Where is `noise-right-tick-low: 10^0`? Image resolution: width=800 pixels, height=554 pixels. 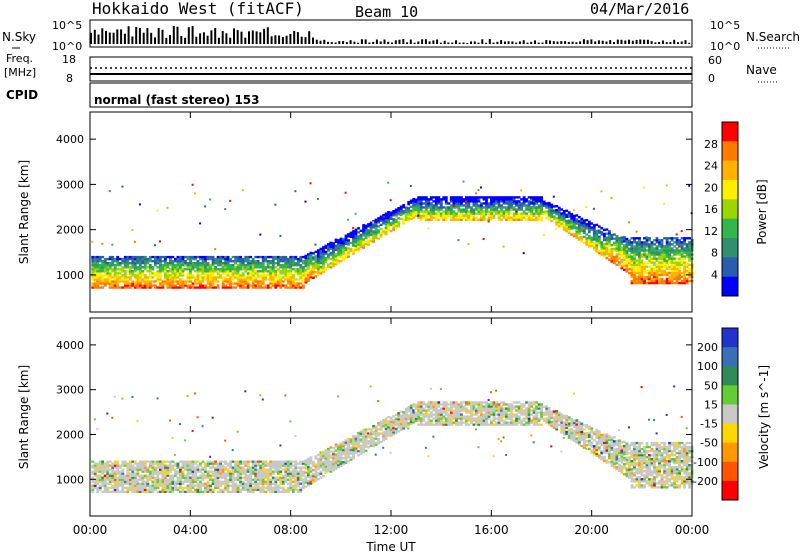
noise-right-tick-low: 10^0 is located at coordinates (725, 46).